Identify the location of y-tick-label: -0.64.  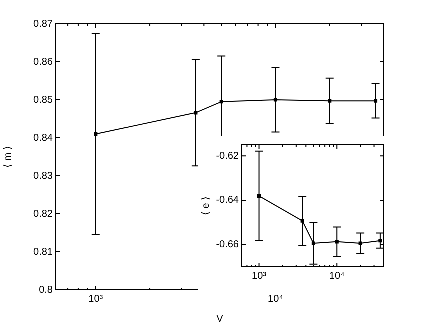
(228, 200).